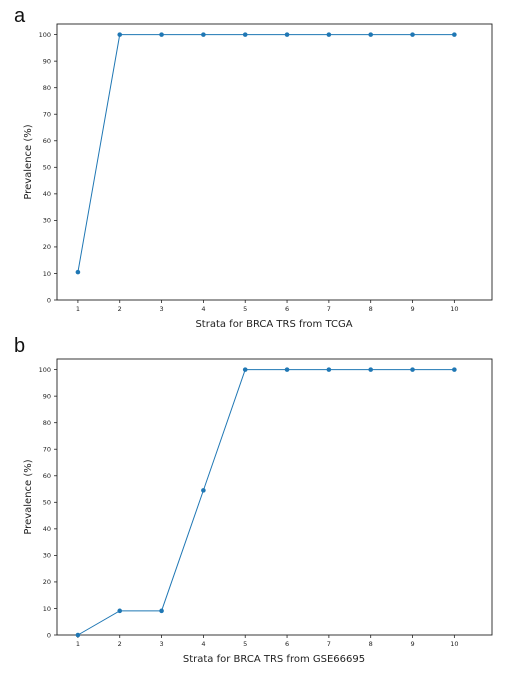 This screenshot has height=675, width=506. I want to click on panel-label-b: b, so click(20, 346).